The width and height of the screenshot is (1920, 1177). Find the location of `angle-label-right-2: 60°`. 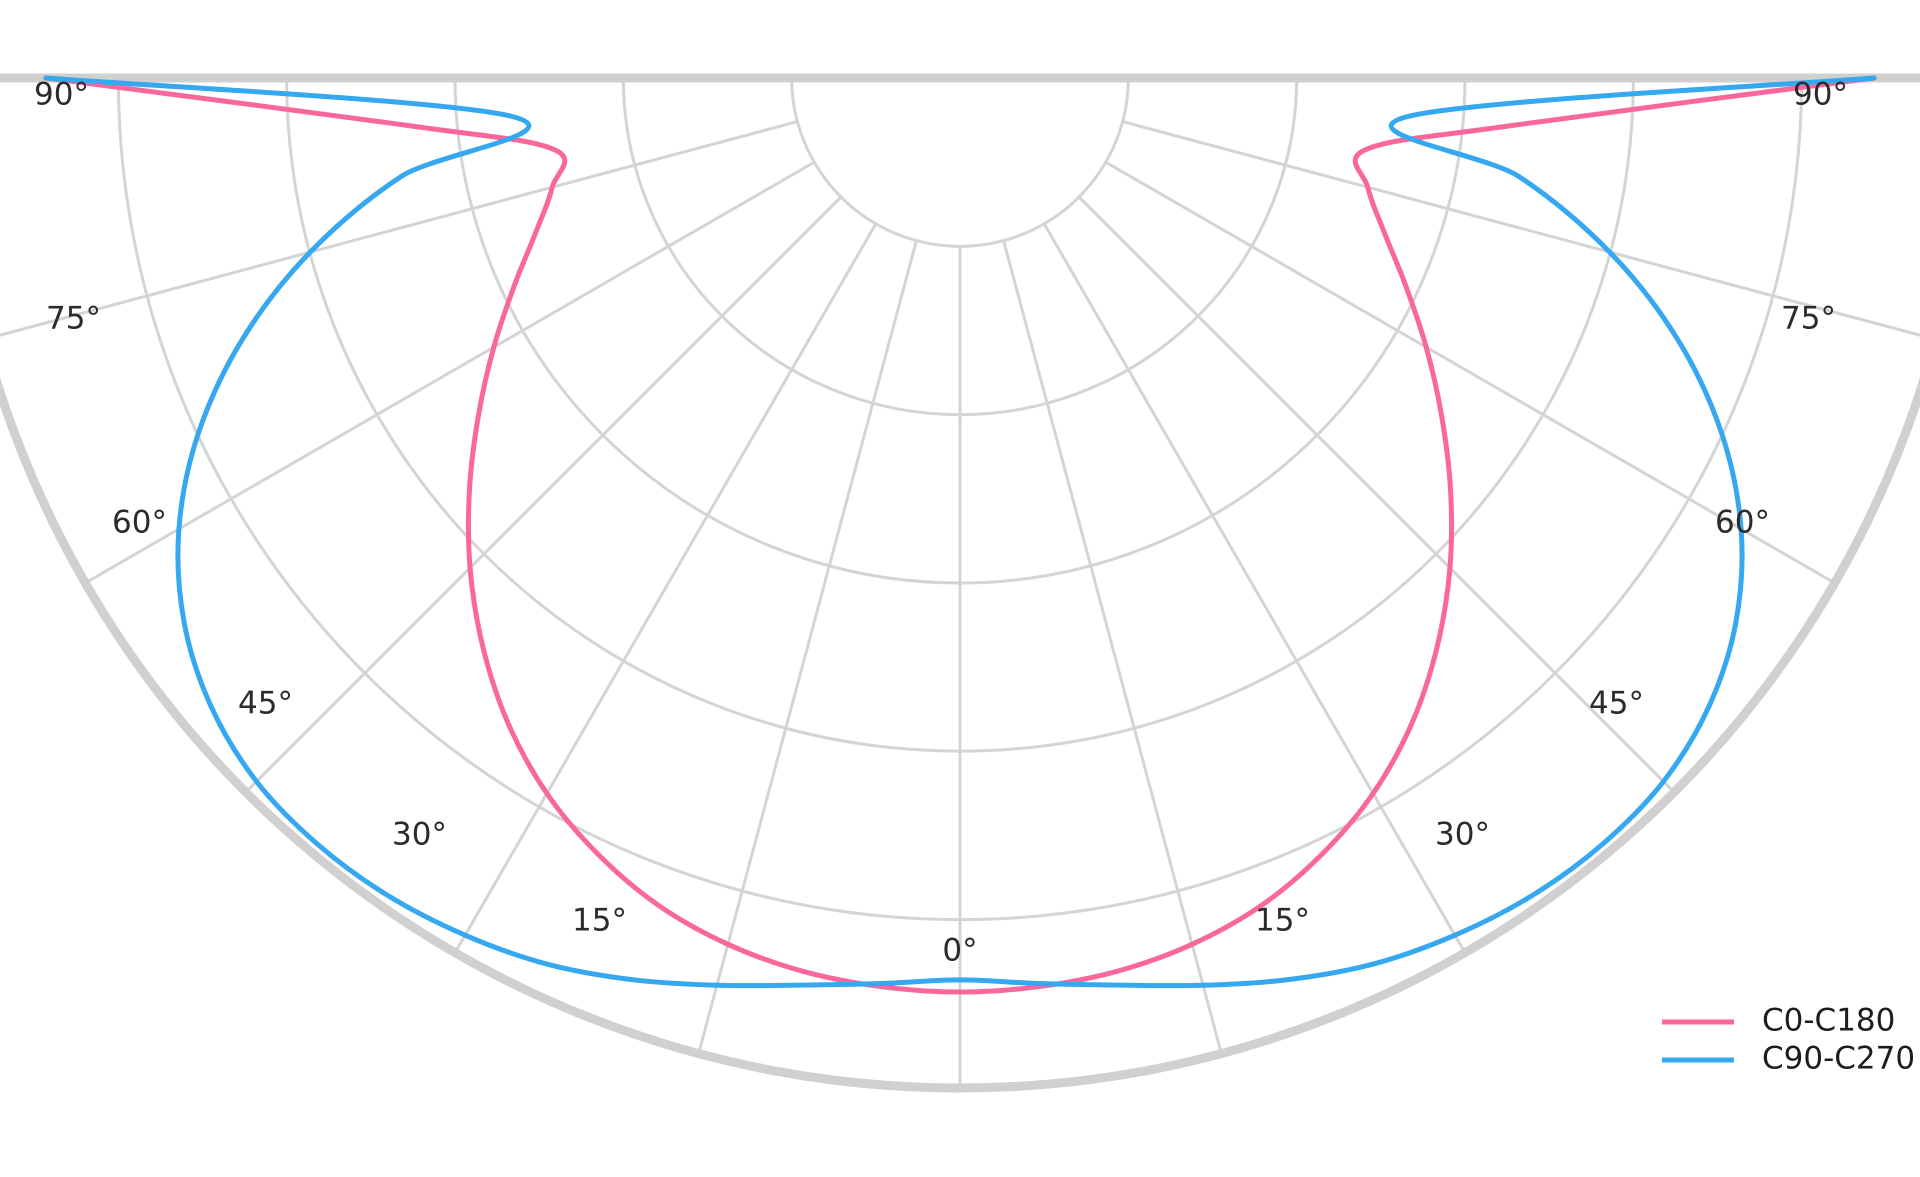

angle-label-right-2: 60° is located at coordinates (1742, 523).